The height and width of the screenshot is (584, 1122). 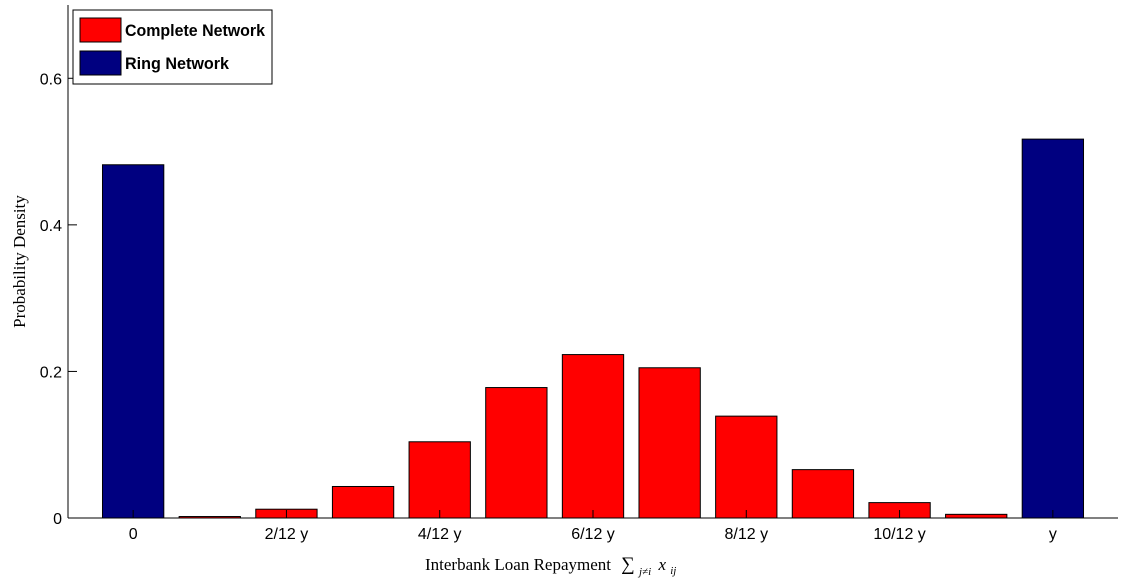 I want to click on y-tick-label: 0.2, so click(x=51, y=372).